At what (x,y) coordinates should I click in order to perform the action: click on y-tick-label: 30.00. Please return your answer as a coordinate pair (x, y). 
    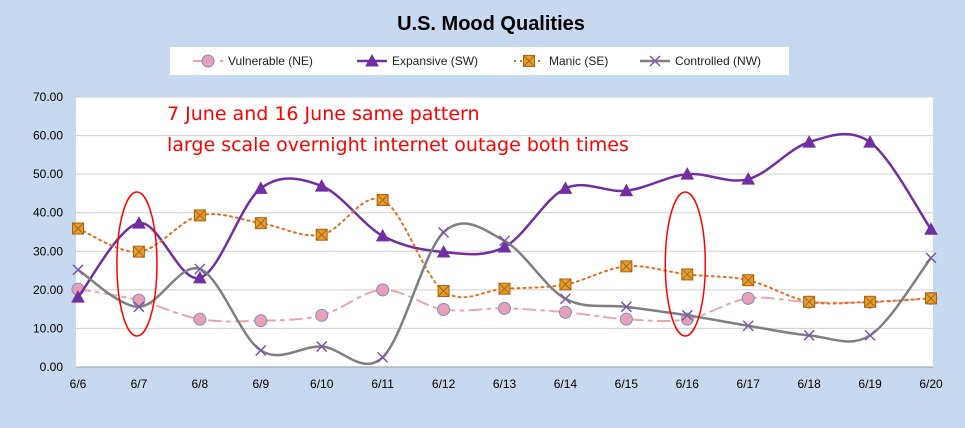
    Looking at the image, I should click on (48, 251).